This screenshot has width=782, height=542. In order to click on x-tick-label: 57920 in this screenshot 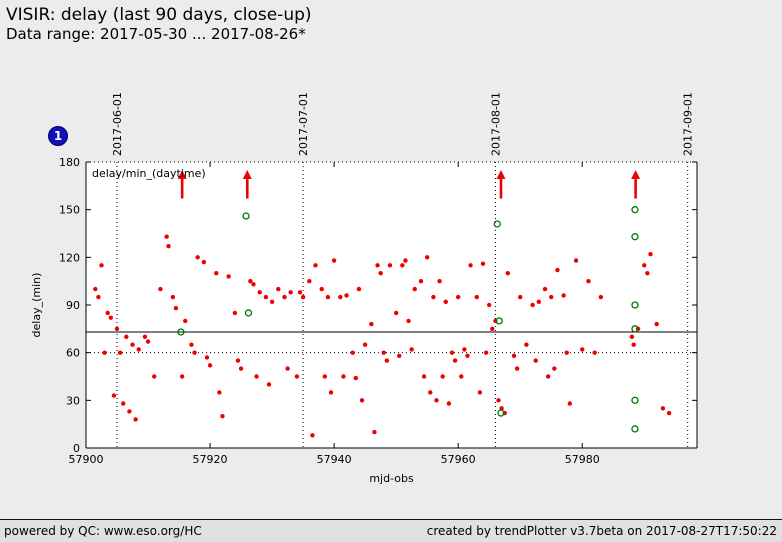, I will do `click(210, 459)`.